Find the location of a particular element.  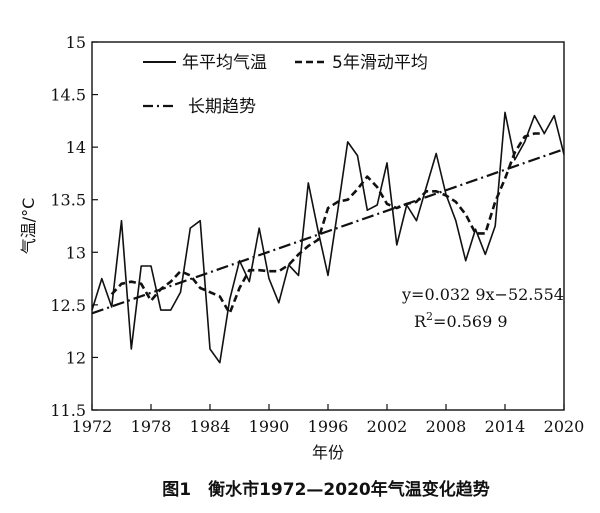

legend: 年平均气温 5年滑动平均 长期趋势 is located at coordinates (285, 85).